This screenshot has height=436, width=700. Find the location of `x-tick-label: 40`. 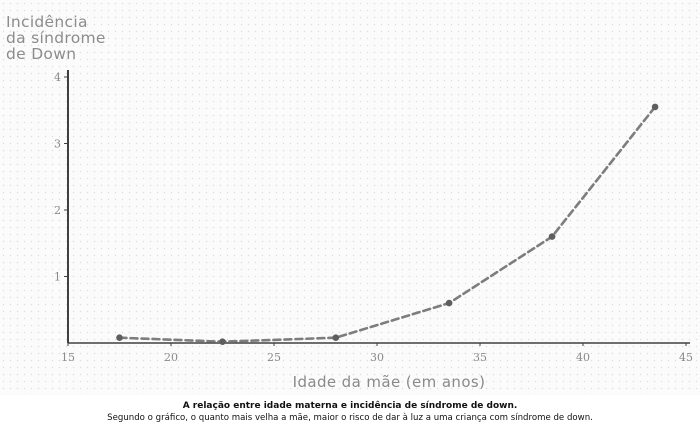

x-tick-label: 40 is located at coordinates (583, 357).